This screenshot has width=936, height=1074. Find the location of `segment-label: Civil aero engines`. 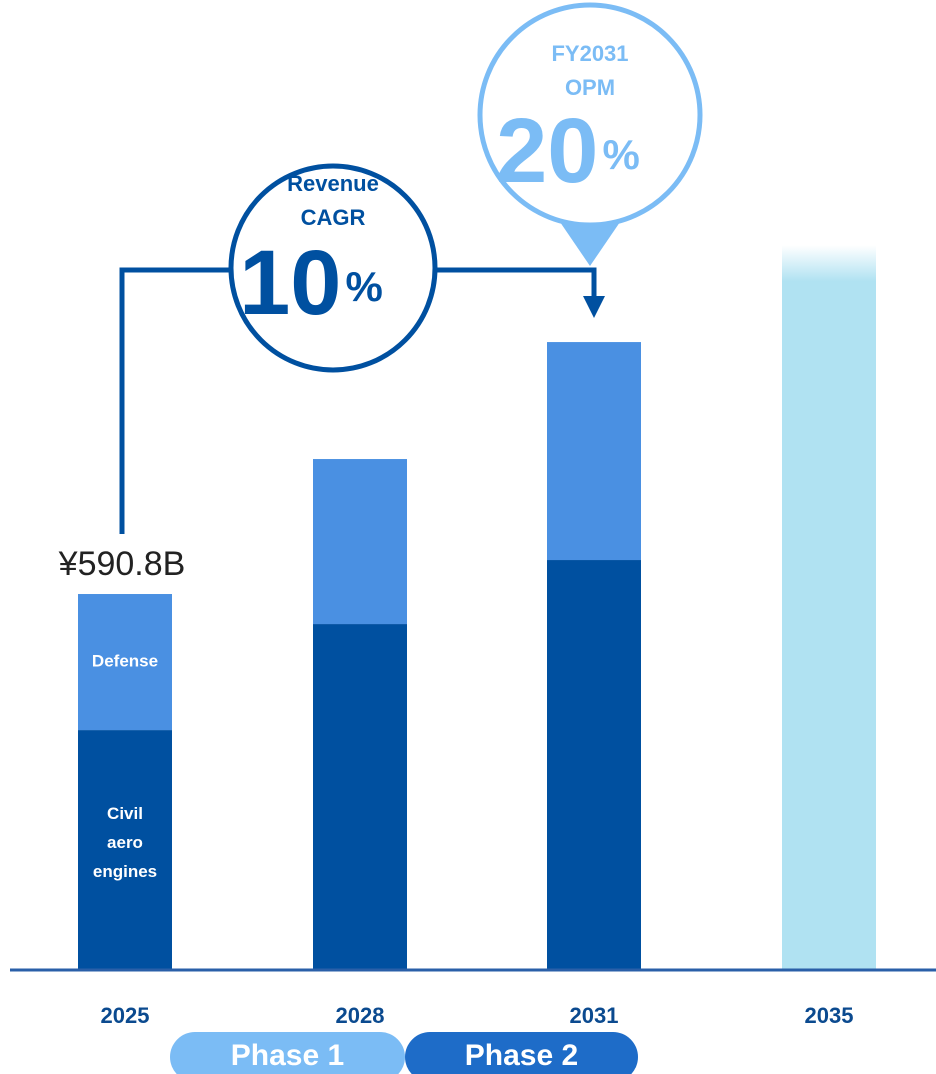

segment-label: Civil aero engines is located at coordinates (125, 843).